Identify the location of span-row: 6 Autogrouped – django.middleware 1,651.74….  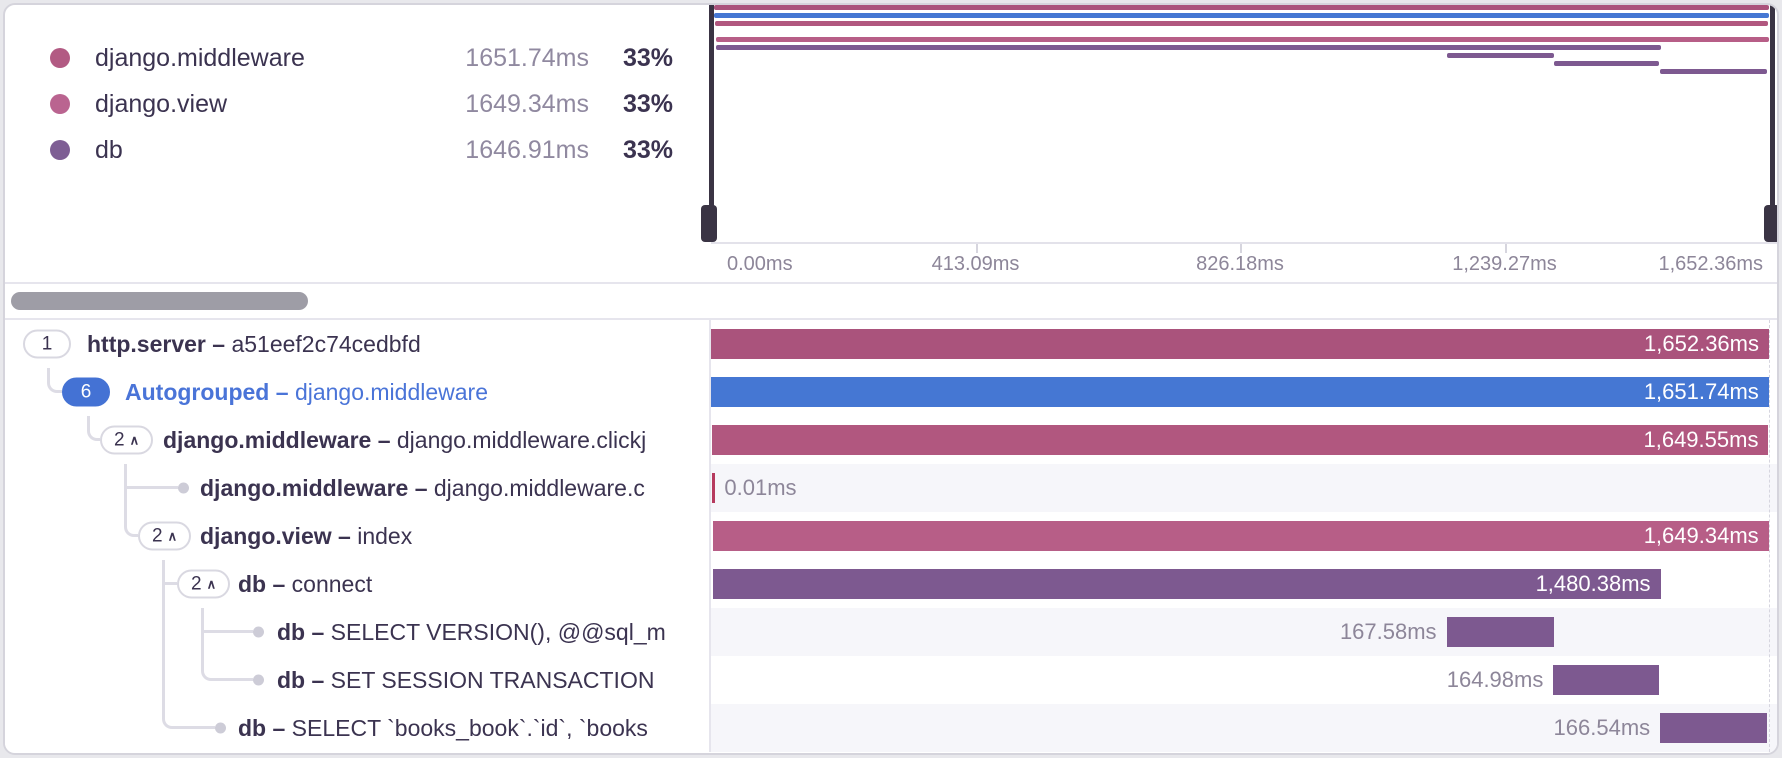
(891, 392).